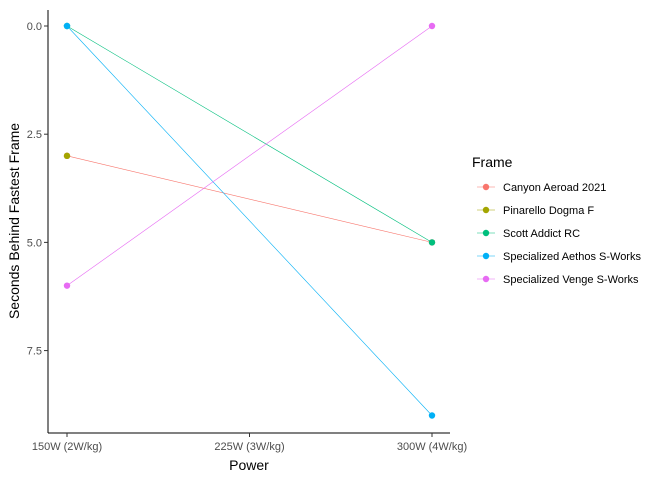 Image resolution: width=672 pixels, height=480 pixels. Describe the element at coordinates (67, 447) in the screenshot. I see `x-tick-label: 150W (2W/kg)` at that location.